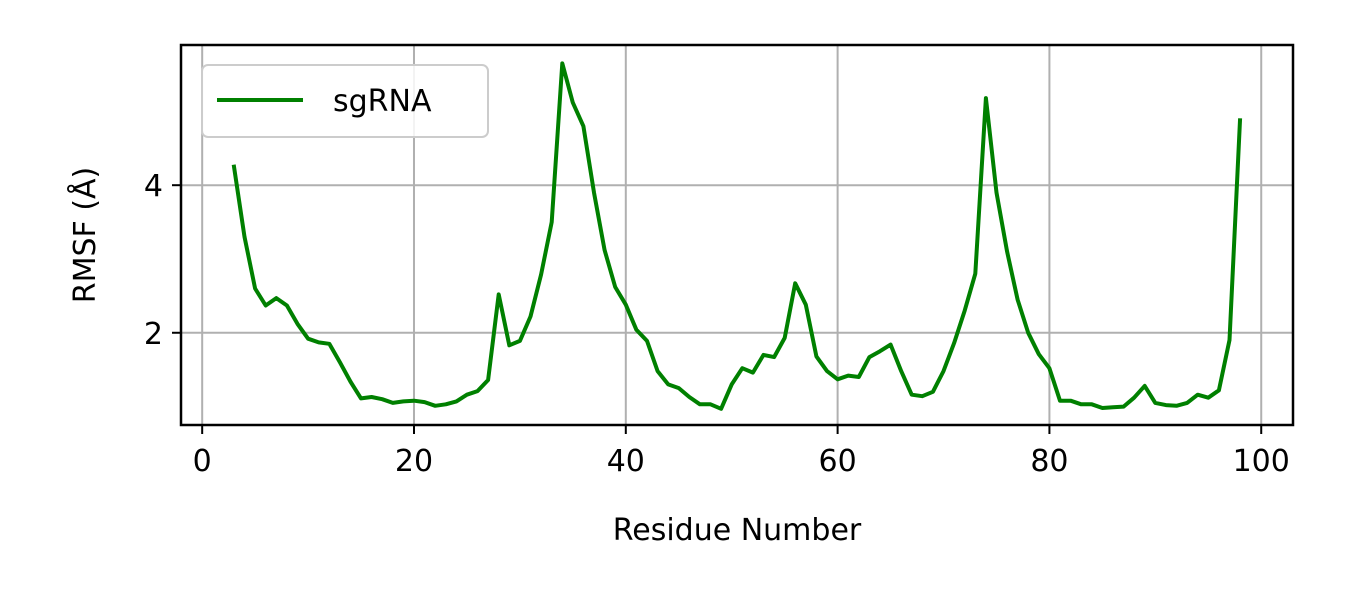  What do you see at coordinates (1049, 461) in the screenshot?
I see `x-tick-label-80: 80` at bounding box center [1049, 461].